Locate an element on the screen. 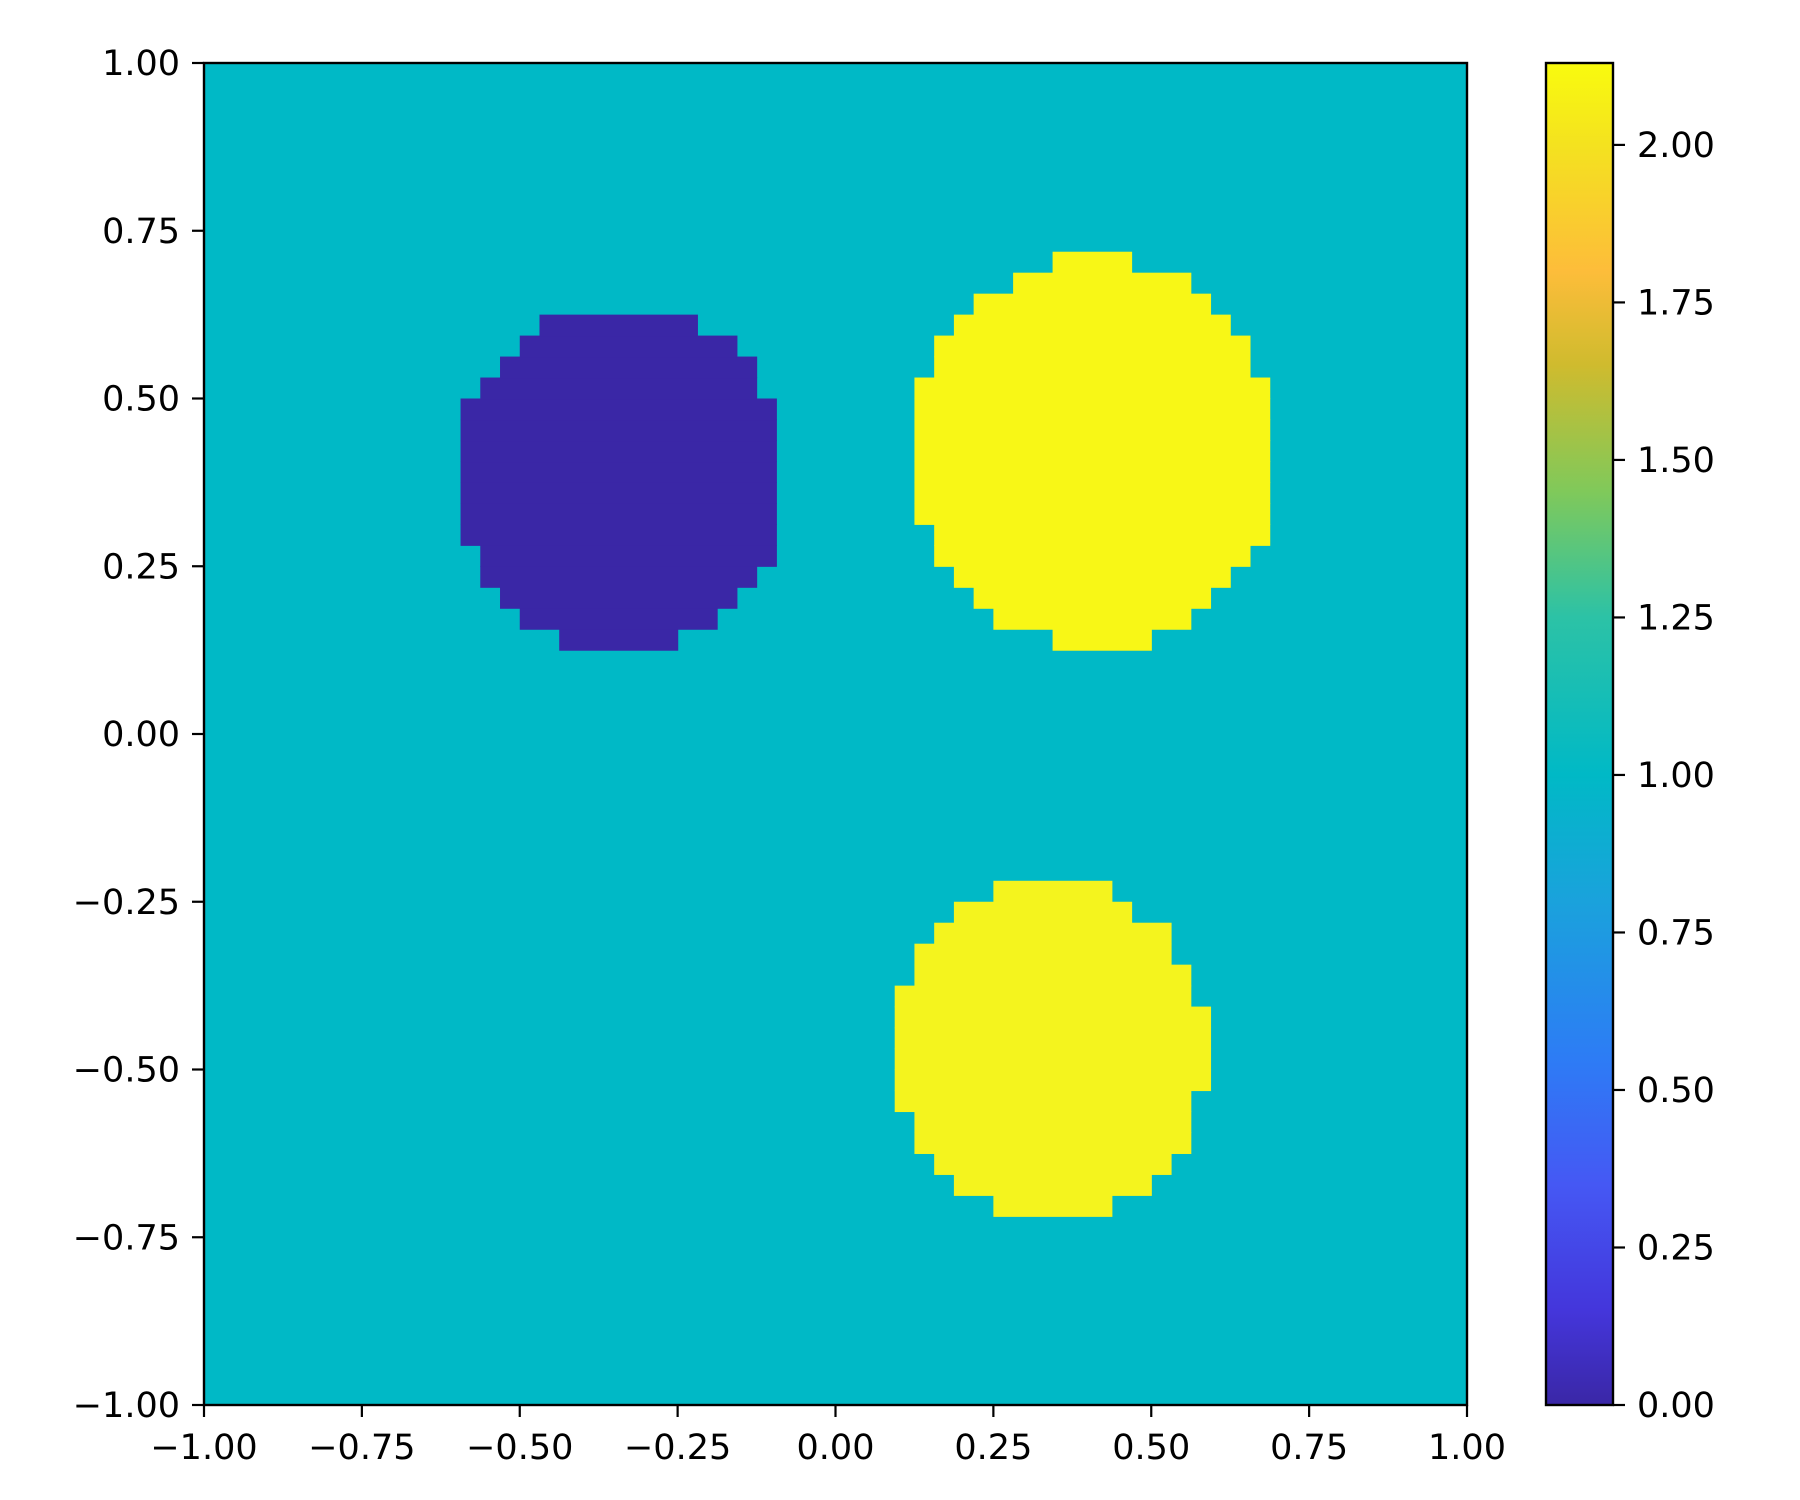  y-tick-label: 0.25 is located at coordinates (141, 567).